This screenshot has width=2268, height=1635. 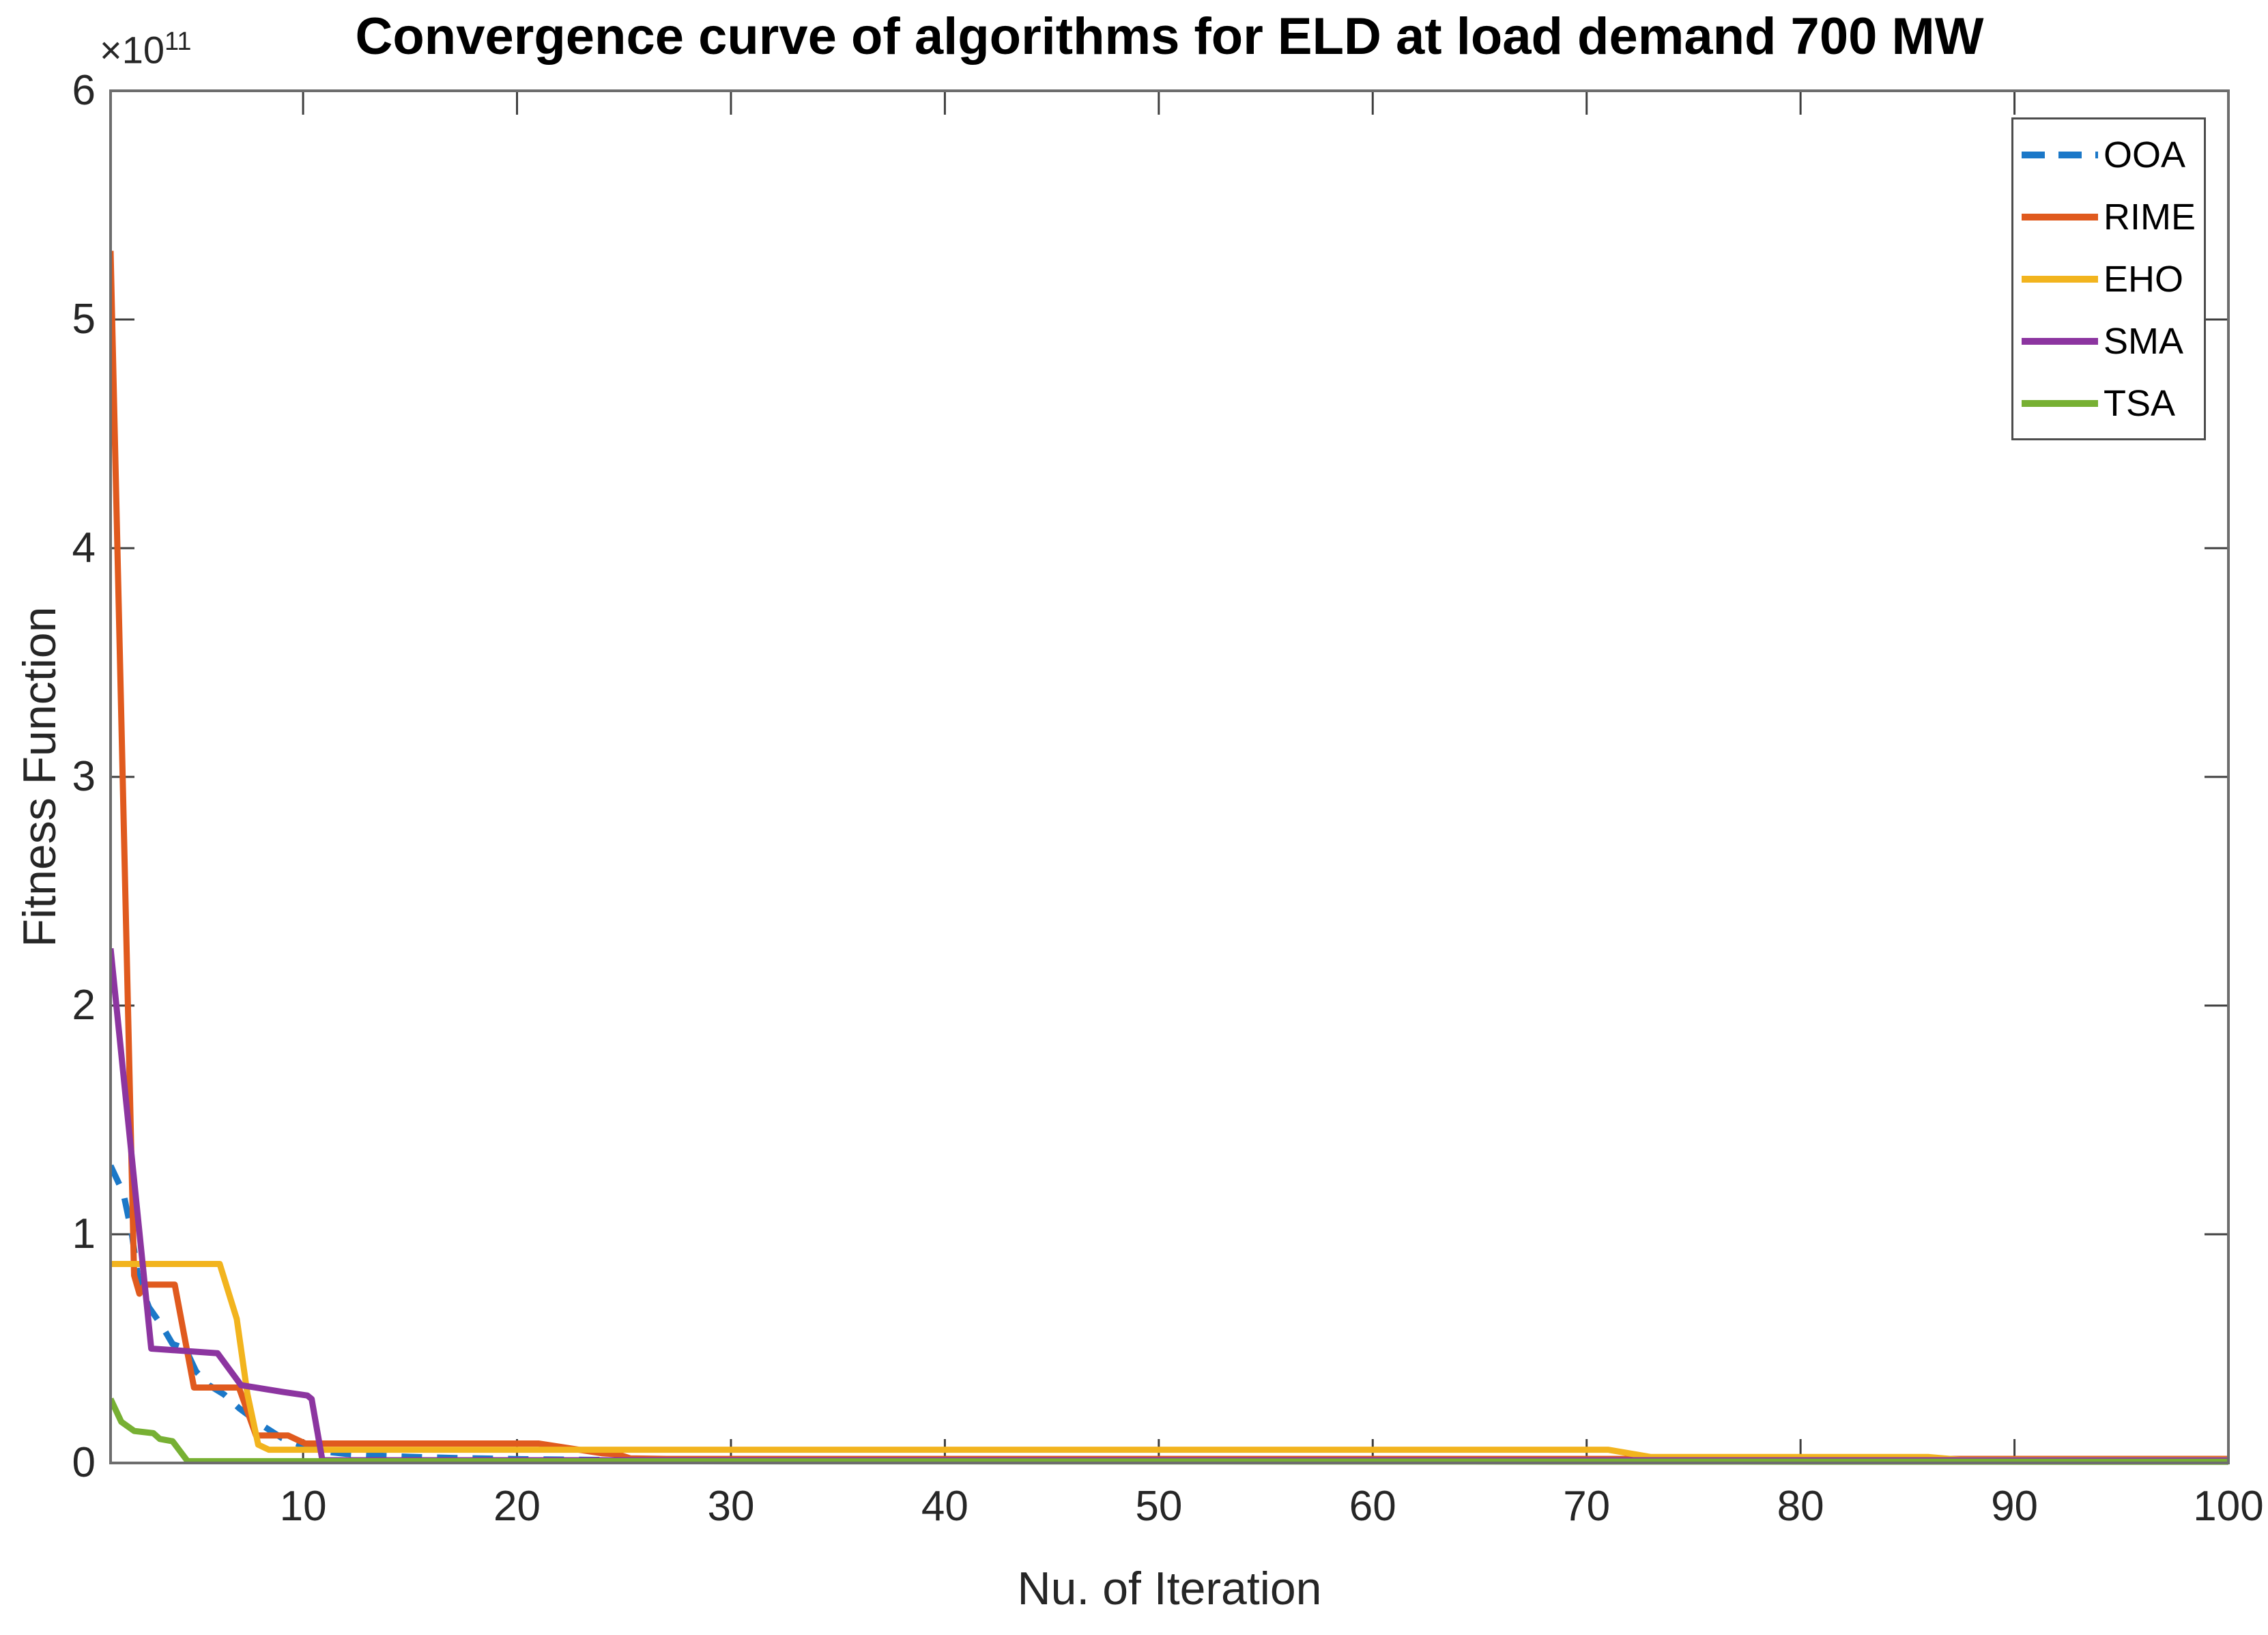 I want to click on legend-line-sample-rime, so click(x=2060, y=217).